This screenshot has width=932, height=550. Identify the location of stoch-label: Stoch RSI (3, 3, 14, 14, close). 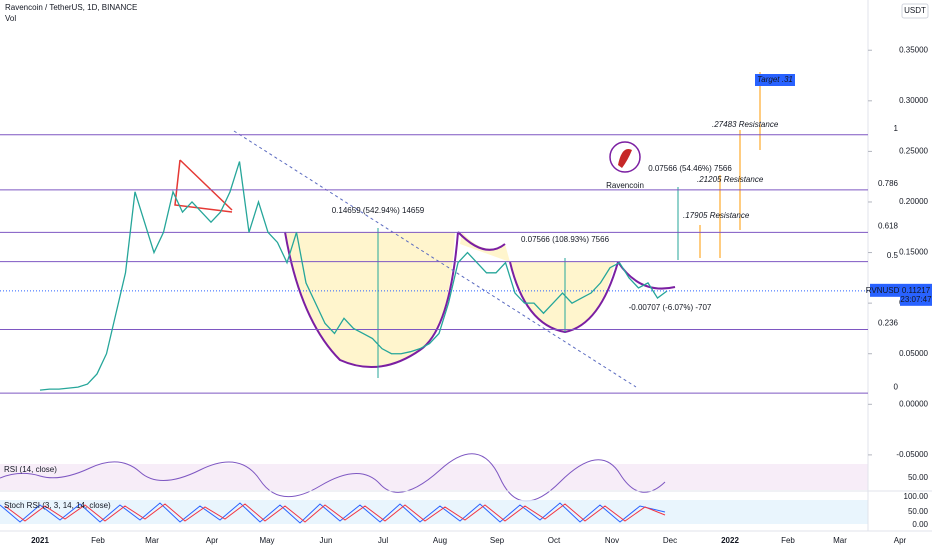
(57, 505).